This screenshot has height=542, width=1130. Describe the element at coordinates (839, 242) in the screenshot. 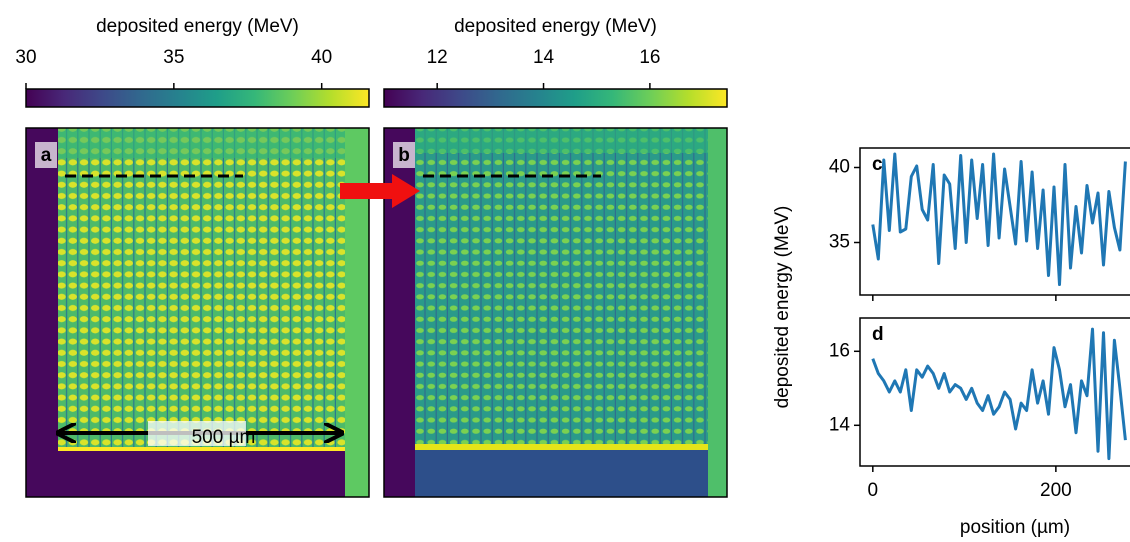

I see `y-tick-label: 35` at that location.